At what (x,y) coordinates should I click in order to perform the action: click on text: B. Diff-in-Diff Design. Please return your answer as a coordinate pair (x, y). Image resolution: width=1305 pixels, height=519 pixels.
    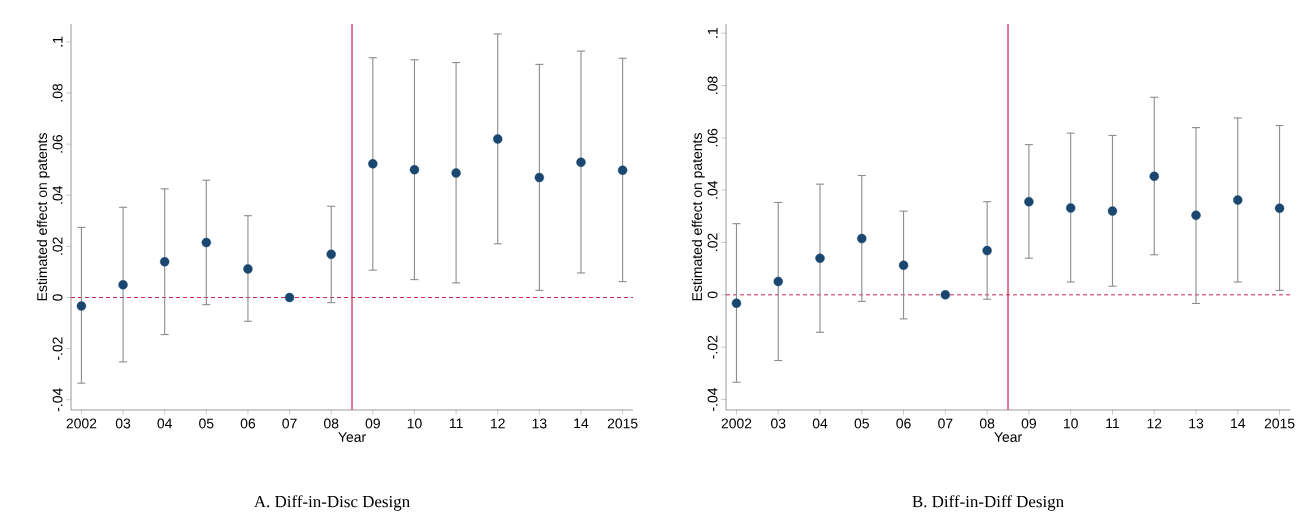
    Looking at the image, I should click on (988, 503).